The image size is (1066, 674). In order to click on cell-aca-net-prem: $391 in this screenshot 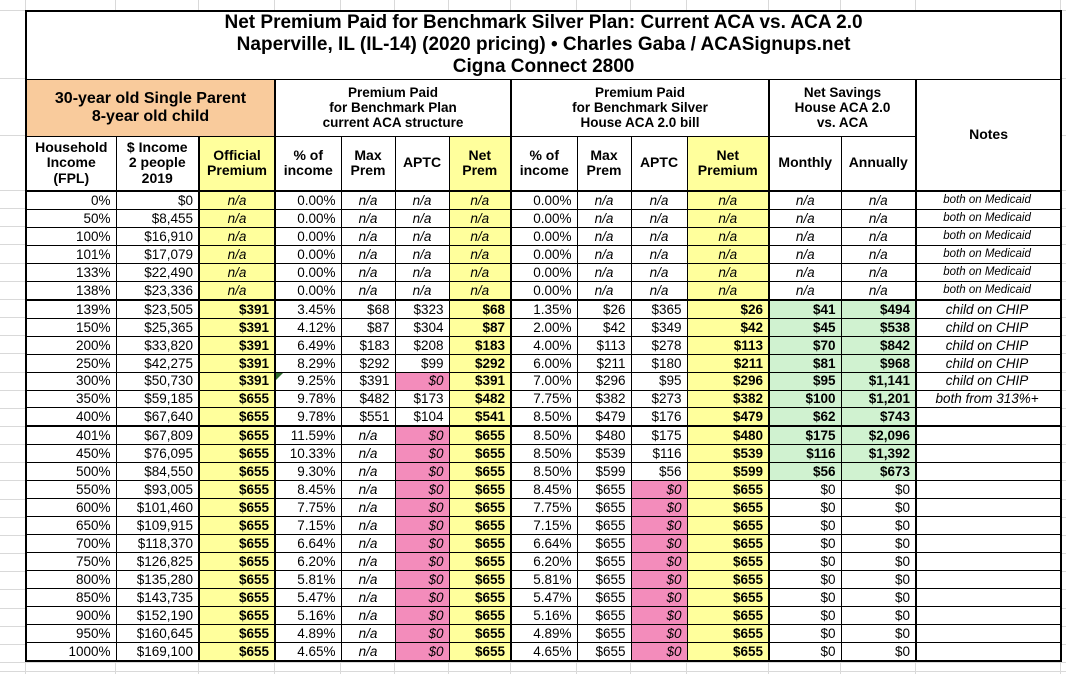, I will do `click(480, 381)`.